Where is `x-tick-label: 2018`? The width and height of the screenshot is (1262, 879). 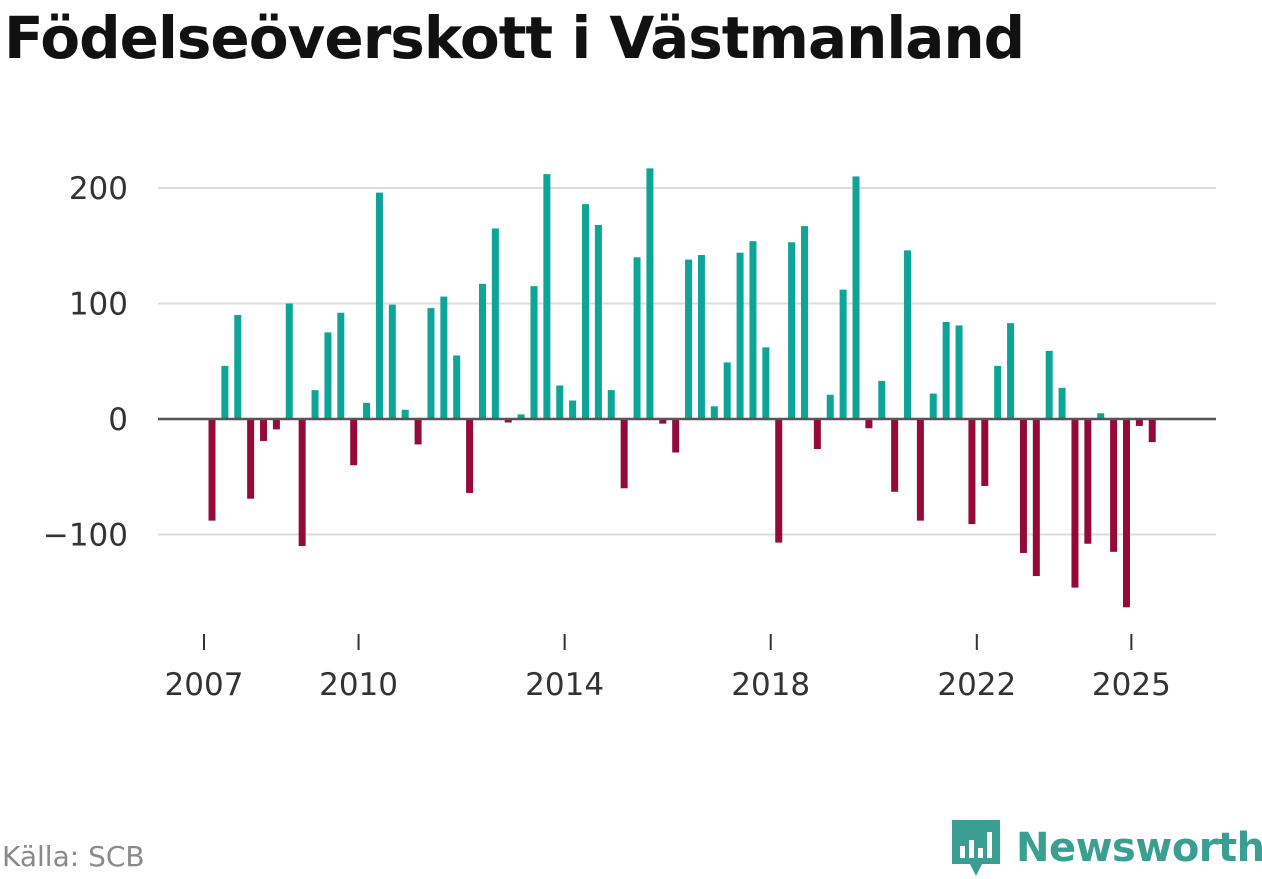
x-tick-label: 2018 is located at coordinates (770, 685).